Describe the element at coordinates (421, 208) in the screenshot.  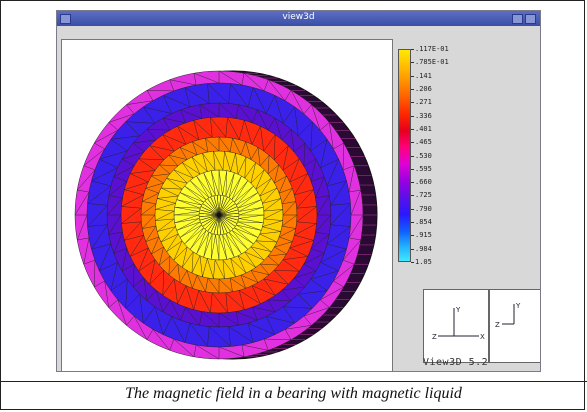
I see `legend-tick-label: .790` at that location.